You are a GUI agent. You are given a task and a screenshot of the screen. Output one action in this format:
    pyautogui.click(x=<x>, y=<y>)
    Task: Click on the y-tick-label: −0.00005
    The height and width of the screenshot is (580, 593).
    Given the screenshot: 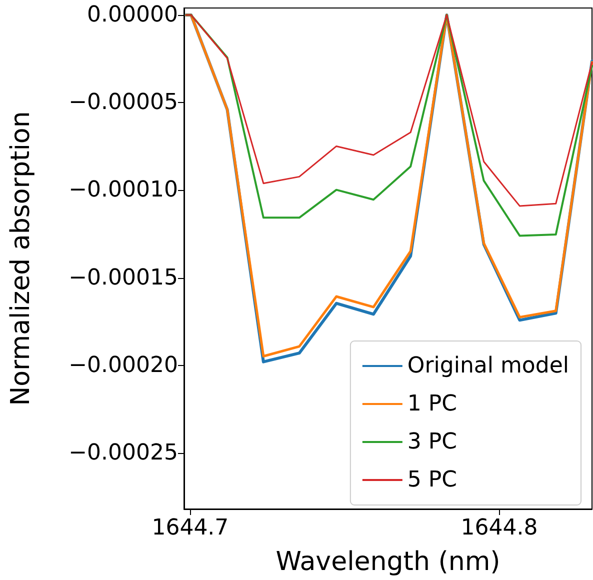 What is the action you would take?
    pyautogui.click(x=123, y=103)
    